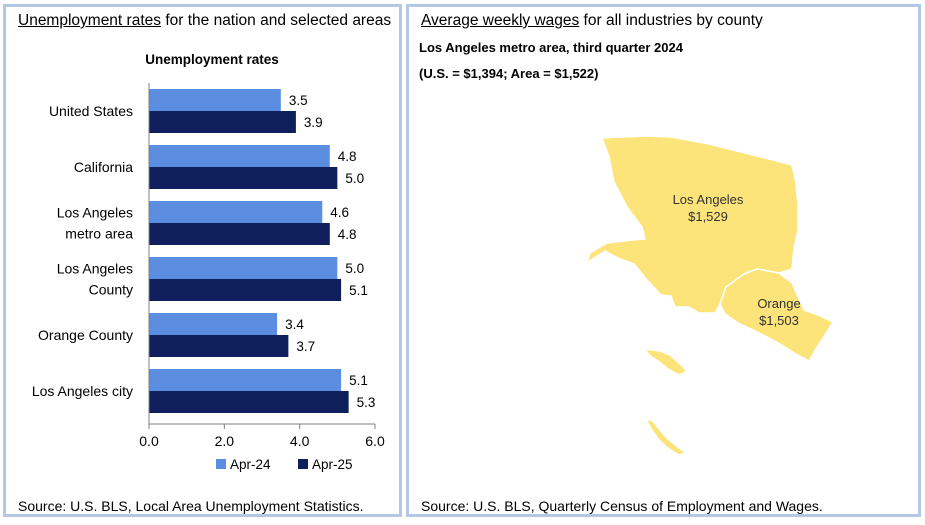 The image size is (925, 525). I want to click on bar-value-label: 3.9, so click(313, 122).